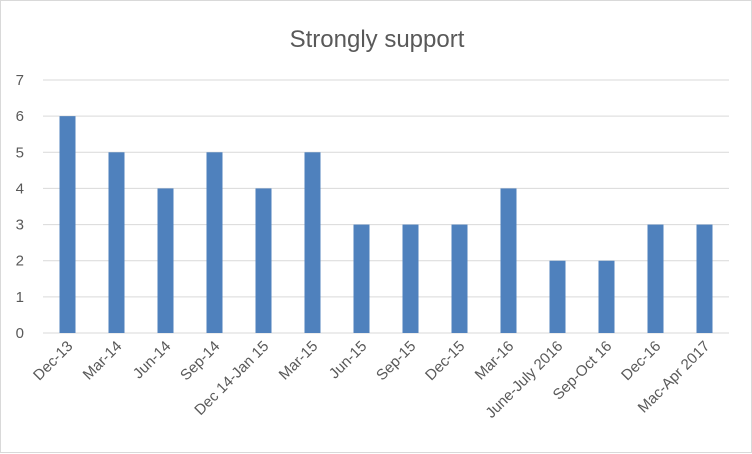 The width and height of the screenshot is (752, 454). I want to click on y-tick-label: 6, so click(20, 116).